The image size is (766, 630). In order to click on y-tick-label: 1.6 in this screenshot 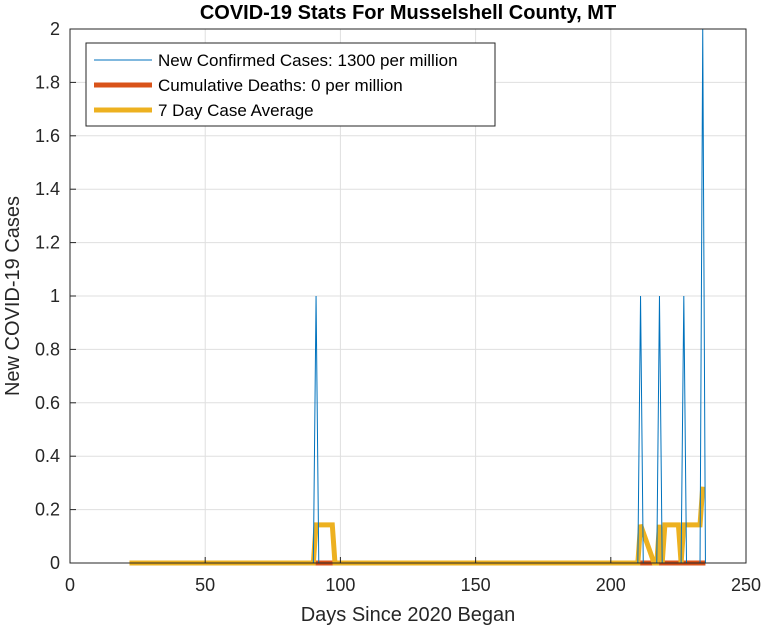, I will do `click(47, 136)`.